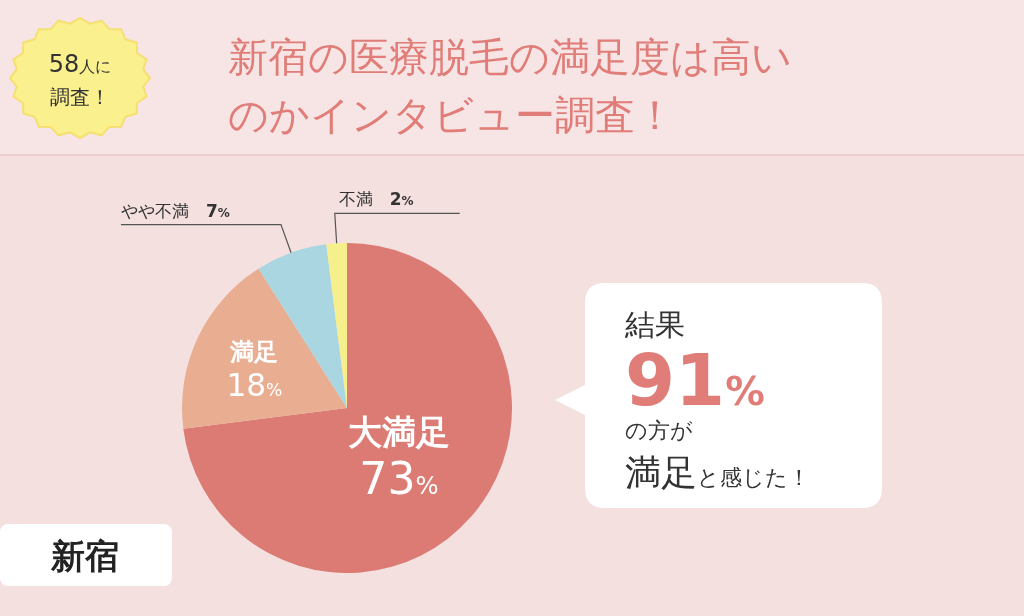 This screenshot has height=616, width=1024. I want to click on data-label: 7%, so click(217, 210).